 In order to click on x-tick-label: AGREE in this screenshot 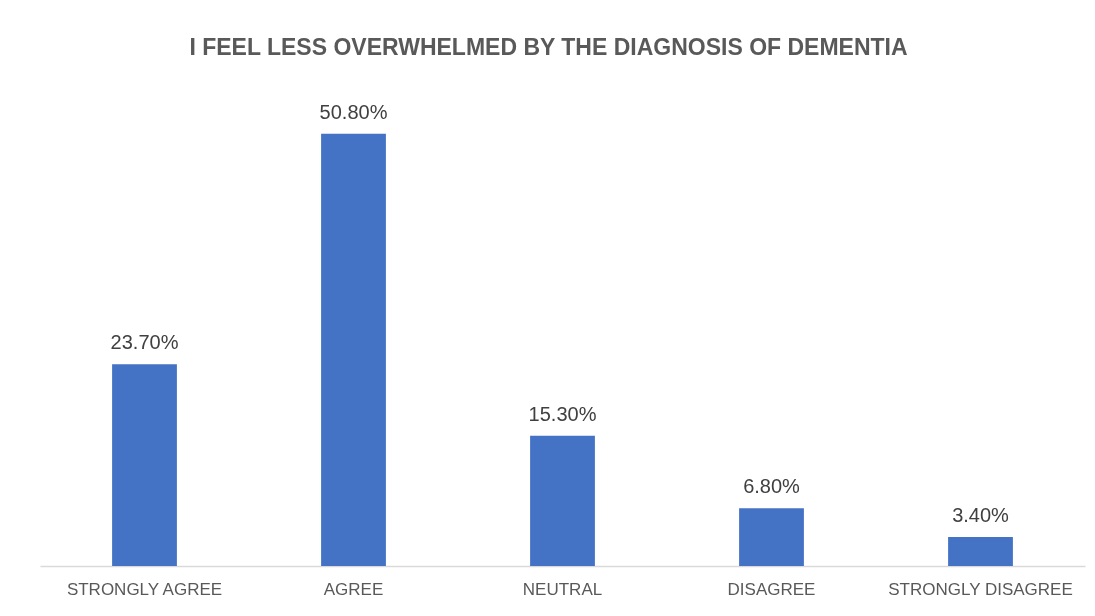, I will do `click(353, 589)`.